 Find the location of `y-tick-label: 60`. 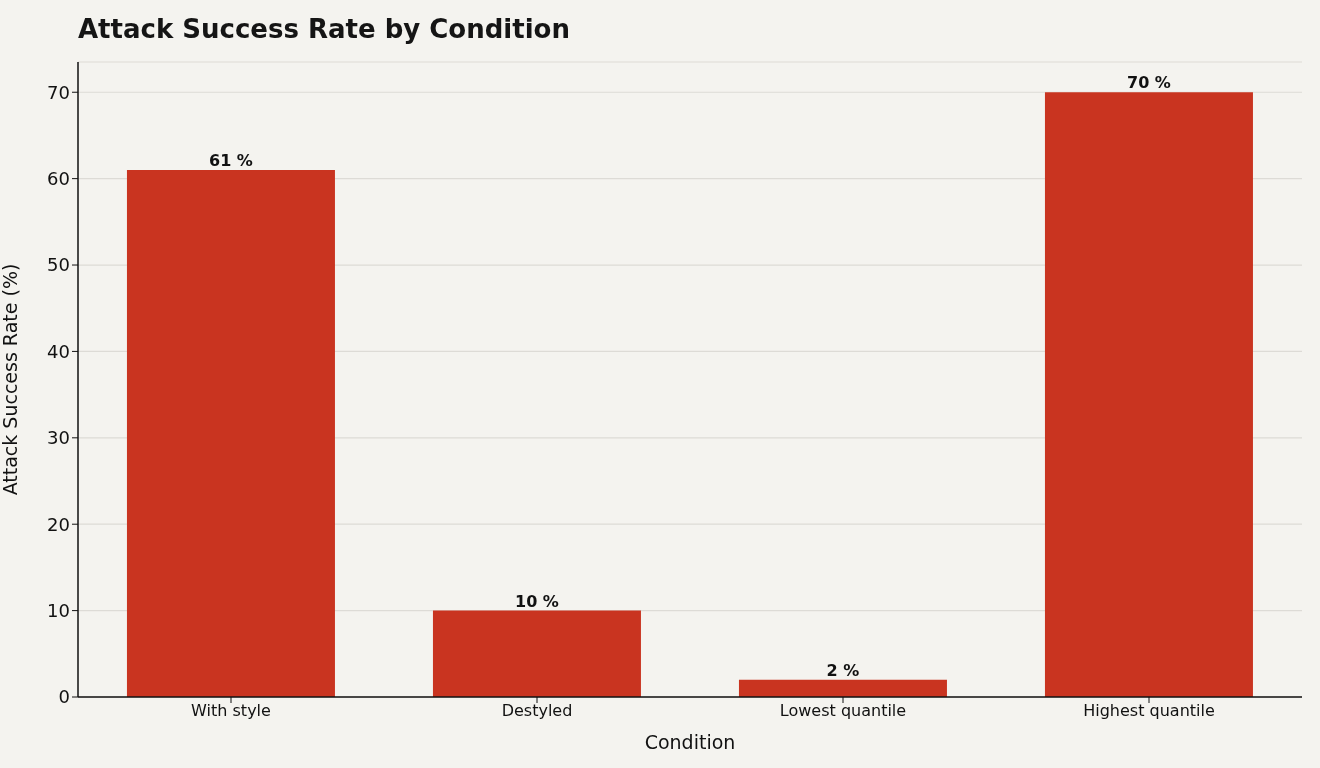

y-tick-label: 60 is located at coordinates (58, 179).